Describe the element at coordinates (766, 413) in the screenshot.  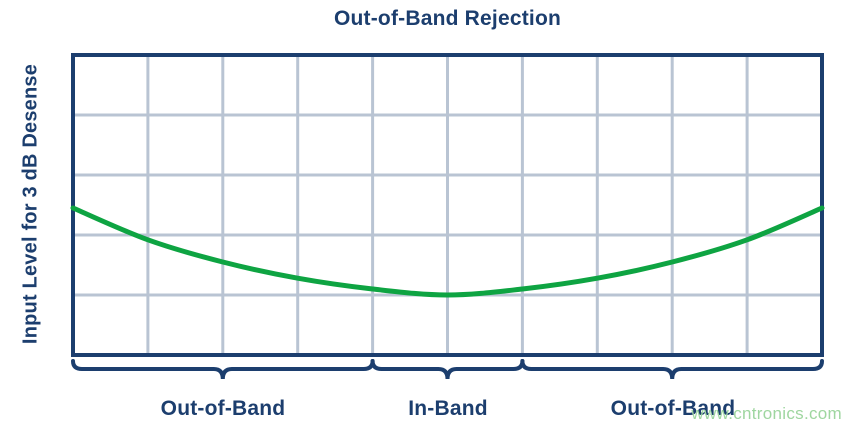
I see `watermark: www.cntronics.com` at that location.